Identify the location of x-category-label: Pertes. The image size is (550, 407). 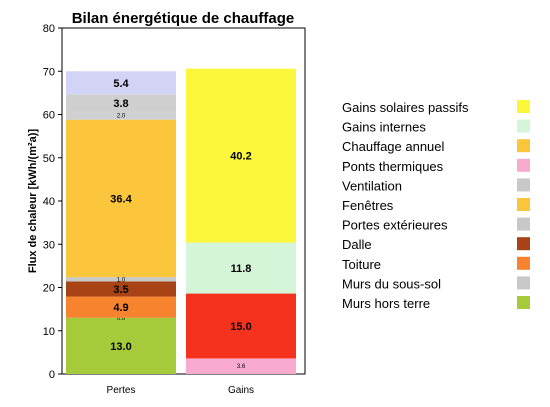
(121, 390).